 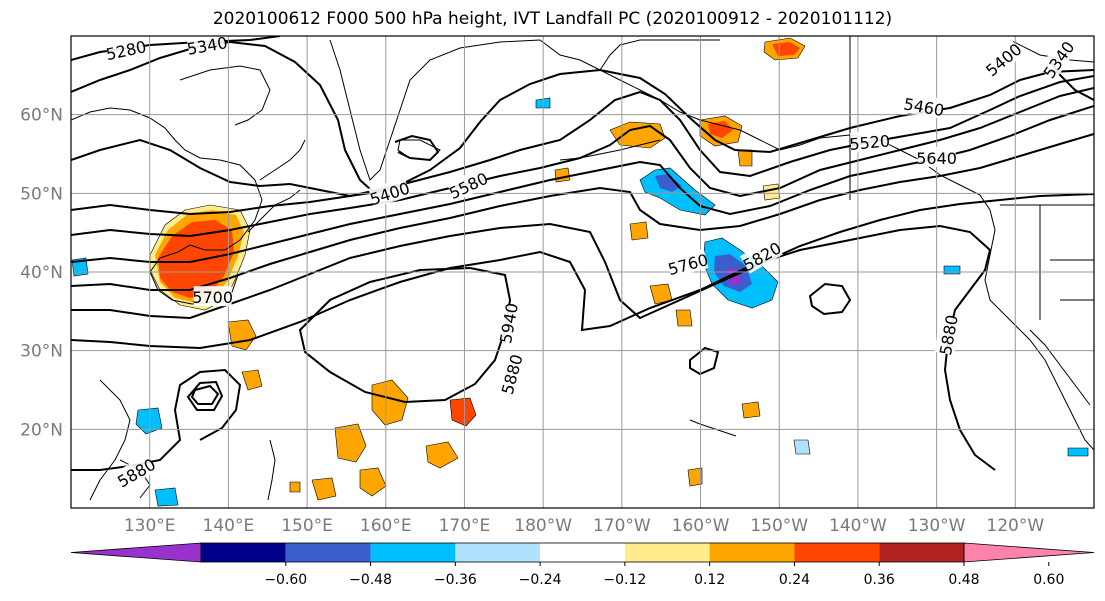 I want to click on lon-tick-label: 160°W, so click(x=701, y=526).